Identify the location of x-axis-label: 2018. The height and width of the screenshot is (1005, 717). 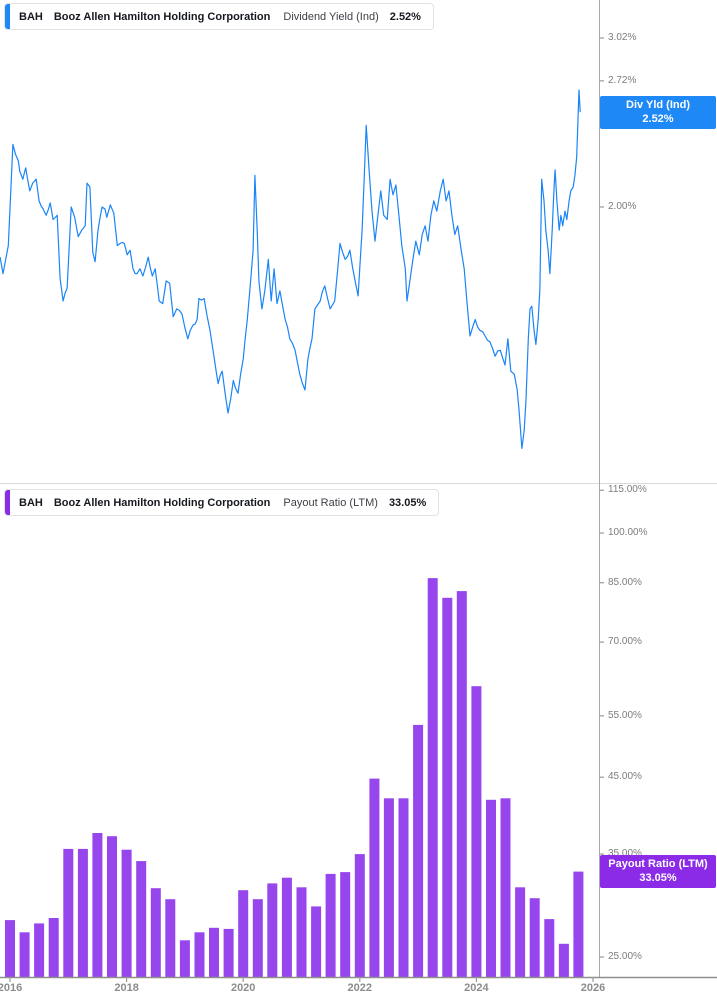
(126, 988).